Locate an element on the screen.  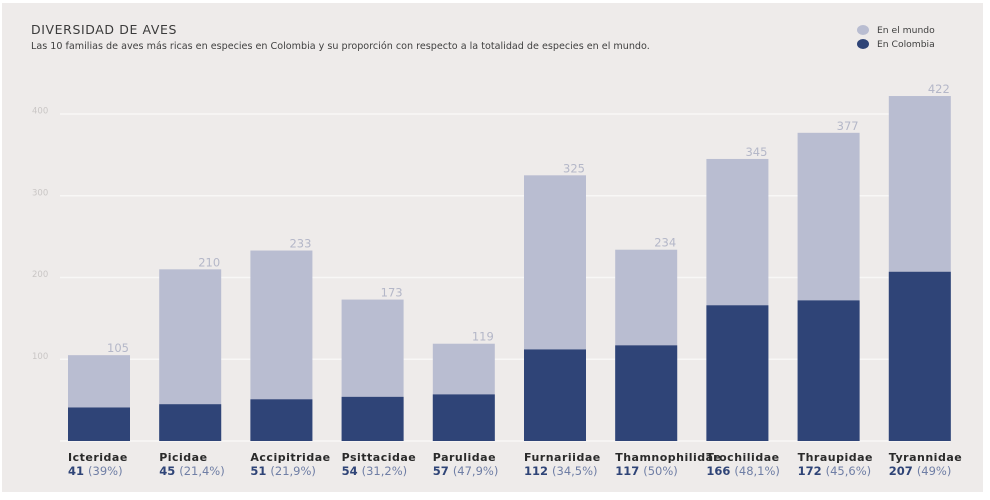
category-value-thamnophilidae: 117 (50%) is located at coordinates (646, 471).